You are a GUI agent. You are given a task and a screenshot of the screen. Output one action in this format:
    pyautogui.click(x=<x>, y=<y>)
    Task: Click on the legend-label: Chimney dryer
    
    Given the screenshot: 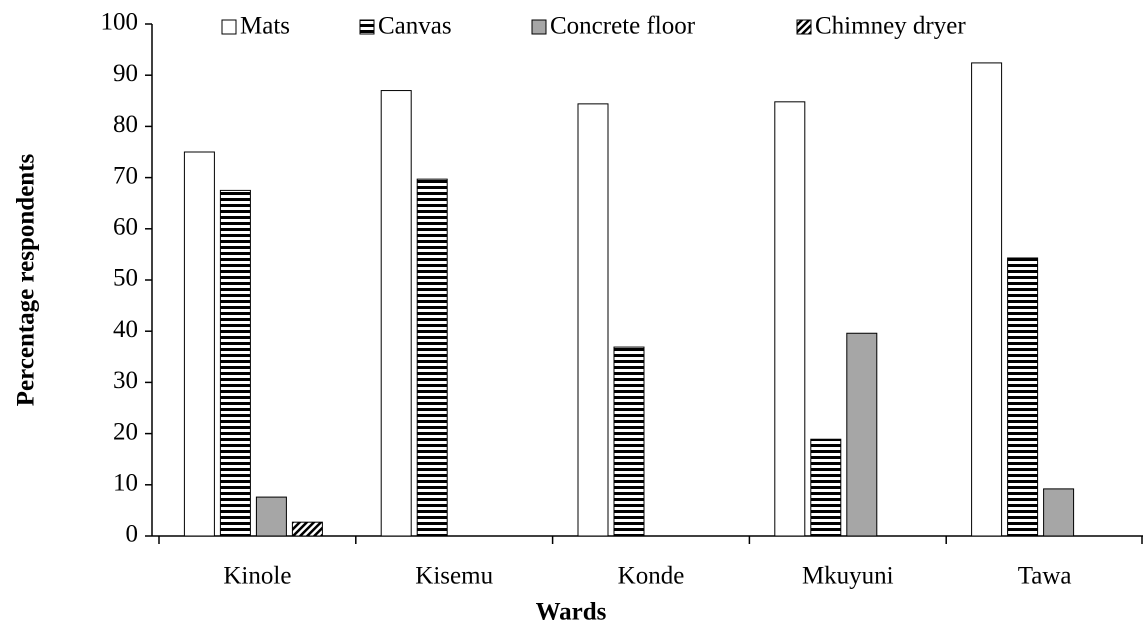 What is the action you would take?
    pyautogui.click(x=890, y=26)
    